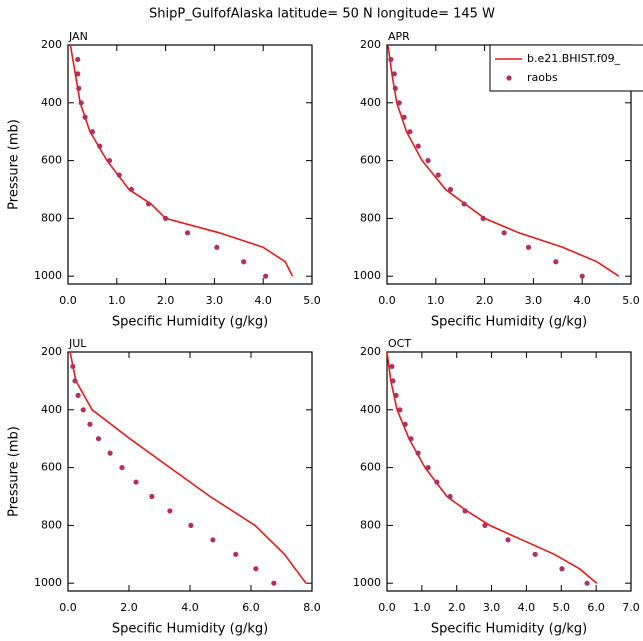 The height and width of the screenshot is (641, 643). Describe the element at coordinates (77, 343) in the screenshot. I see `panel-label: JUL` at that location.